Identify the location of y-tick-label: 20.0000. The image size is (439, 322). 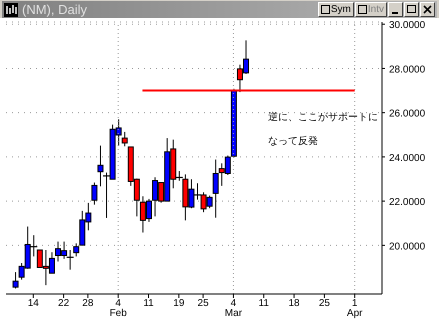
(407, 246).